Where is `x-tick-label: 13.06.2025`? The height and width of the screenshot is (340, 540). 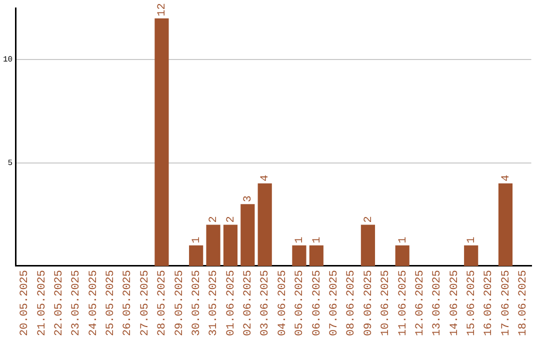
x-tick-label: 13.06.2025 is located at coordinates (438, 303).